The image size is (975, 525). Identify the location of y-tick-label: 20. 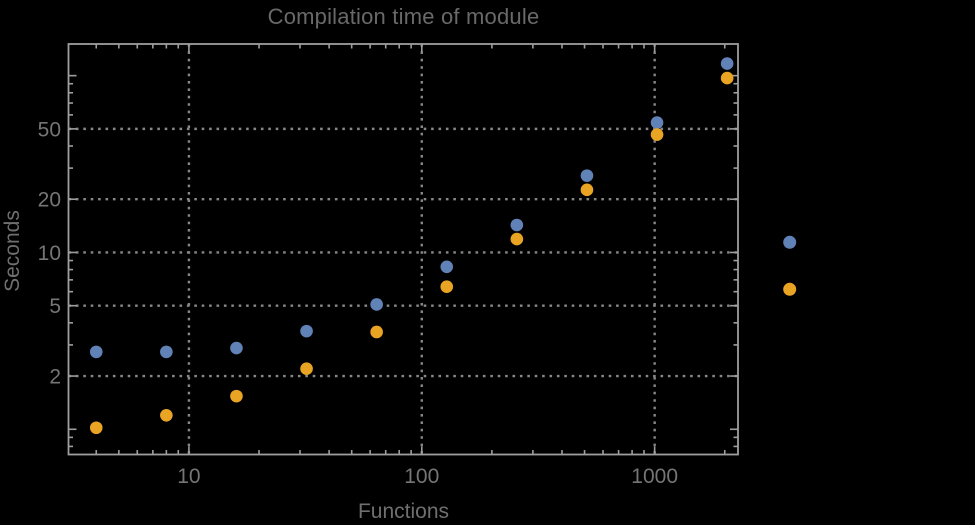
(49, 200).